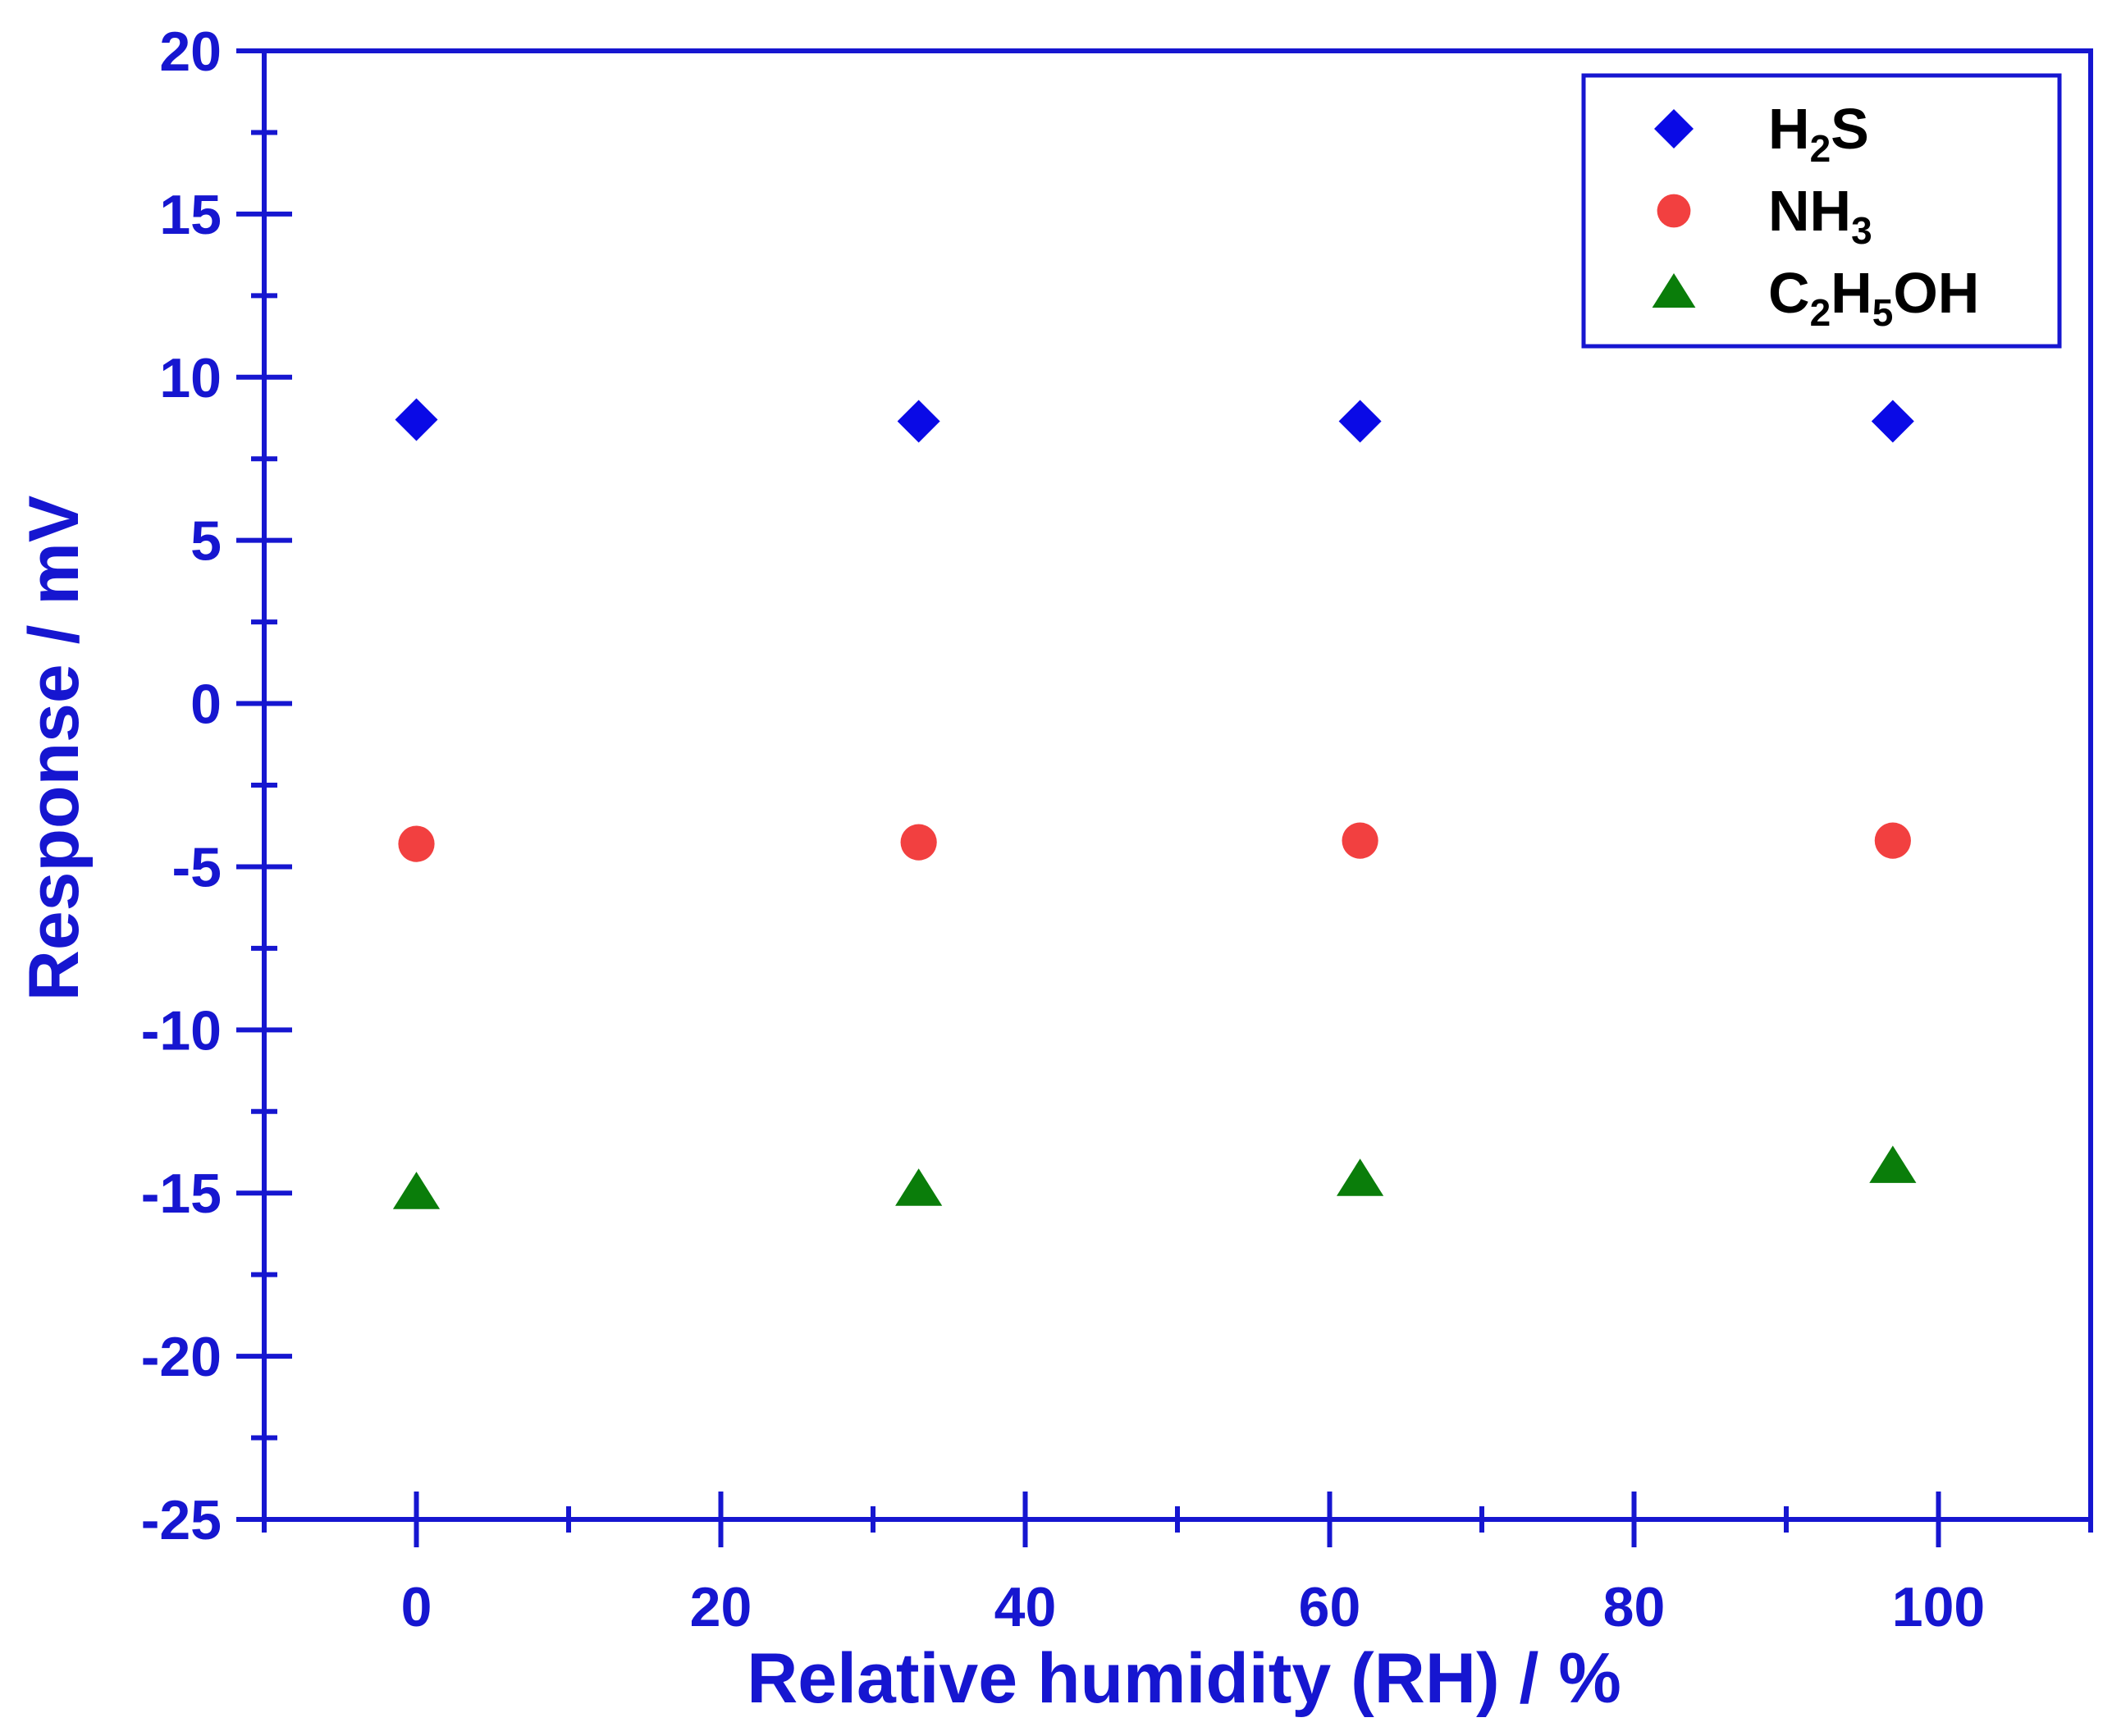  What do you see at coordinates (1873, 297) in the screenshot?
I see `legend-label: C2H5OH` at bounding box center [1873, 297].